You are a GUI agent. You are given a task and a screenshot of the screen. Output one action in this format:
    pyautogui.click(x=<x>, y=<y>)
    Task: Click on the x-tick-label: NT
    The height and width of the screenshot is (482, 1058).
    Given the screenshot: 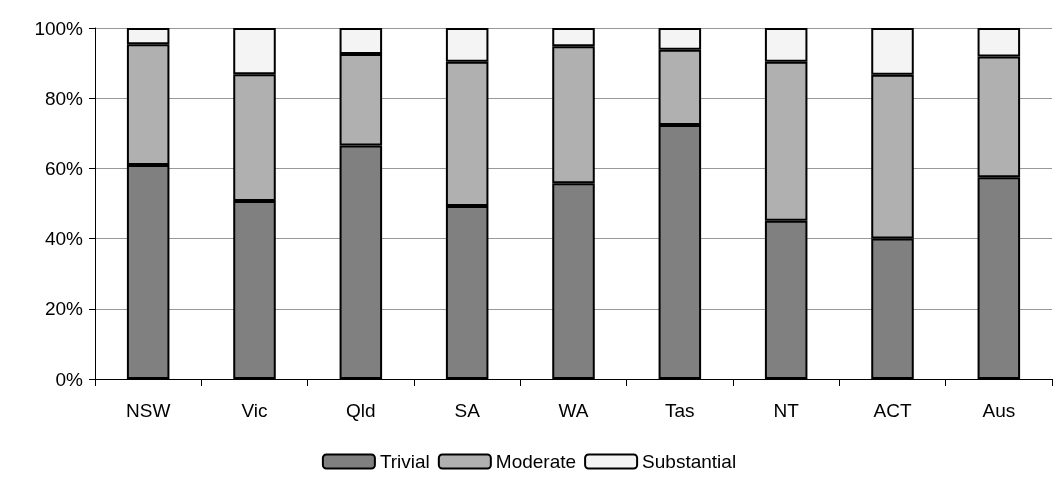 What is the action you would take?
    pyautogui.click(x=786, y=410)
    